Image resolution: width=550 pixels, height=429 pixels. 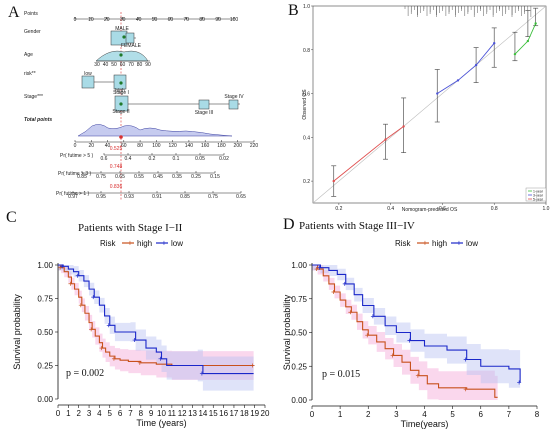 I want to click on legend-label-high: high, so click(x=144, y=243).